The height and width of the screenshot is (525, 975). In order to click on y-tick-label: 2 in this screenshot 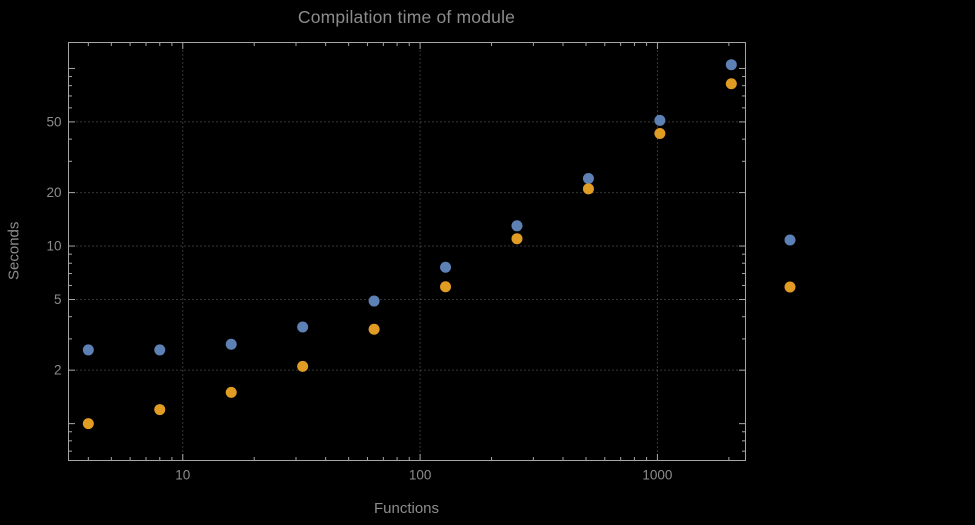, I will do `click(58, 370)`.